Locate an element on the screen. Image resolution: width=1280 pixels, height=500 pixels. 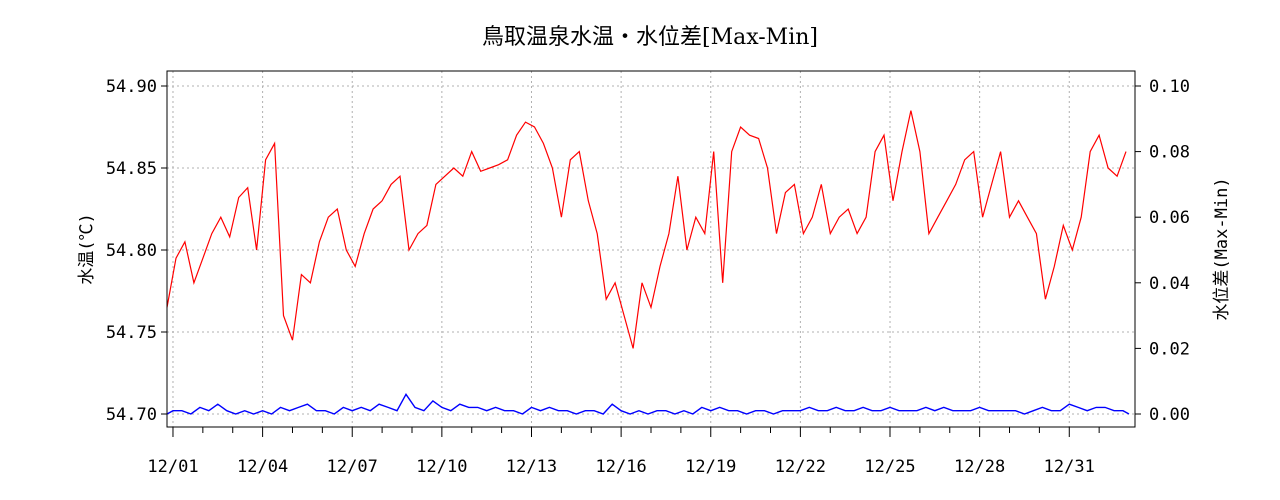
x-tick-label: 12/19 is located at coordinates (710, 467).